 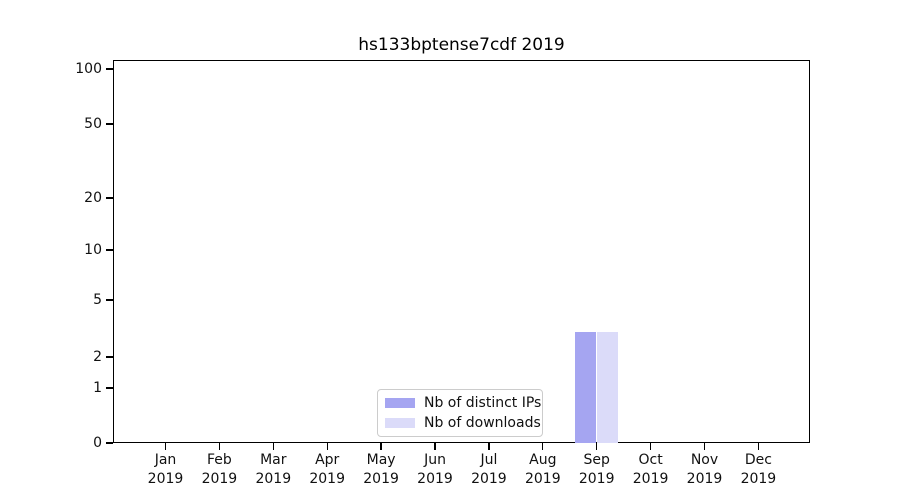 I want to click on y-tick-label: 20, so click(x=93, y=197).